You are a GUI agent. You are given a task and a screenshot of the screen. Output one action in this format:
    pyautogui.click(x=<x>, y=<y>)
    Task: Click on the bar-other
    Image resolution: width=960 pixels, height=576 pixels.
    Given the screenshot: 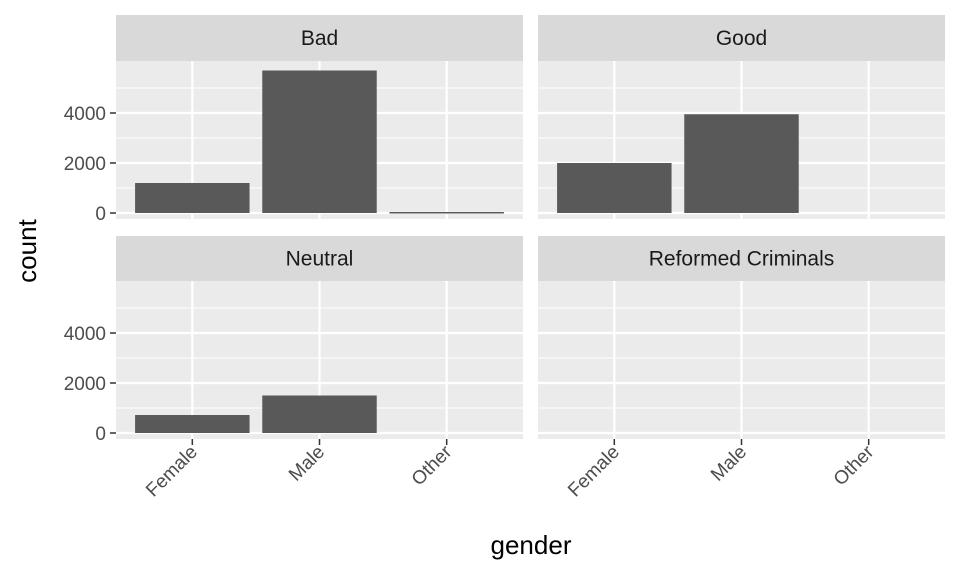 What is the action you would take?
    pyautogui.click(x=446, y=213)
    